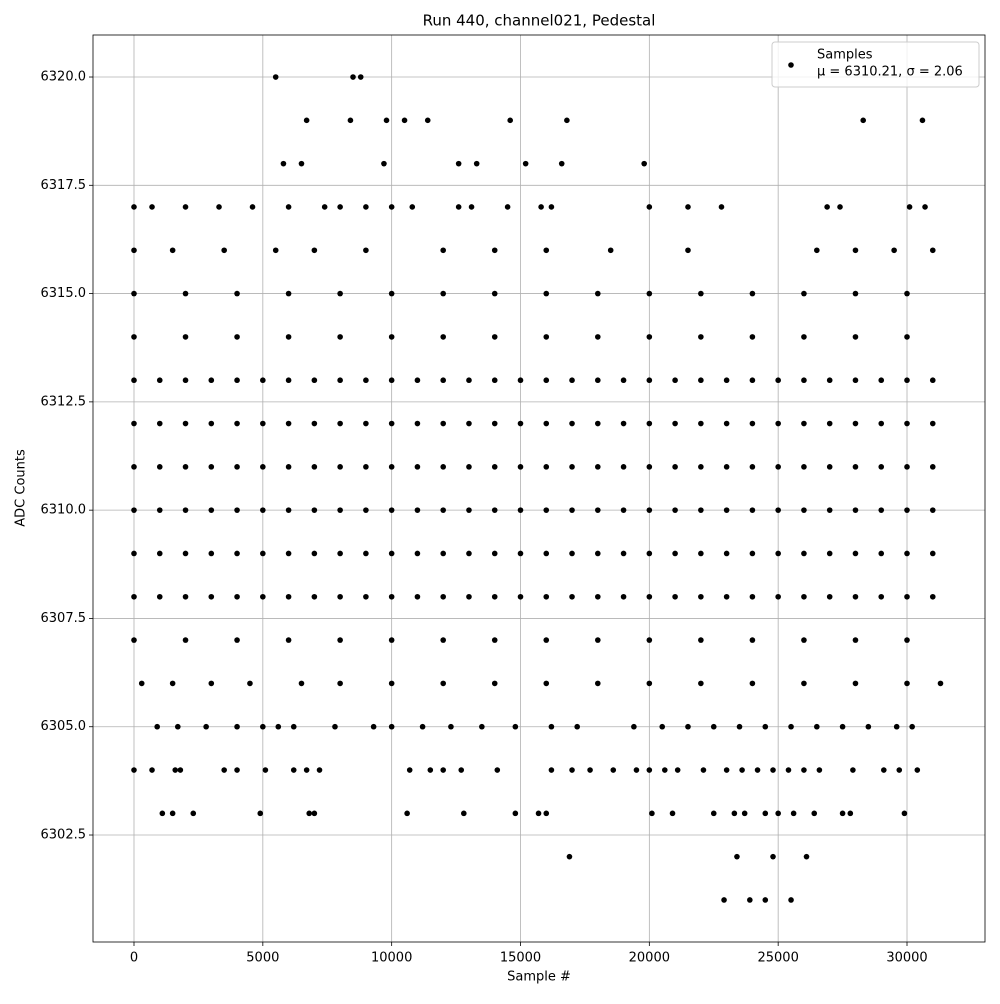 The height and width of the screenshot is (1004, 1000). What do you see at coordinates (64, 293) in the screenshot?
I see `y-tick-label: 6315.0` at bounding box center [64, 293].